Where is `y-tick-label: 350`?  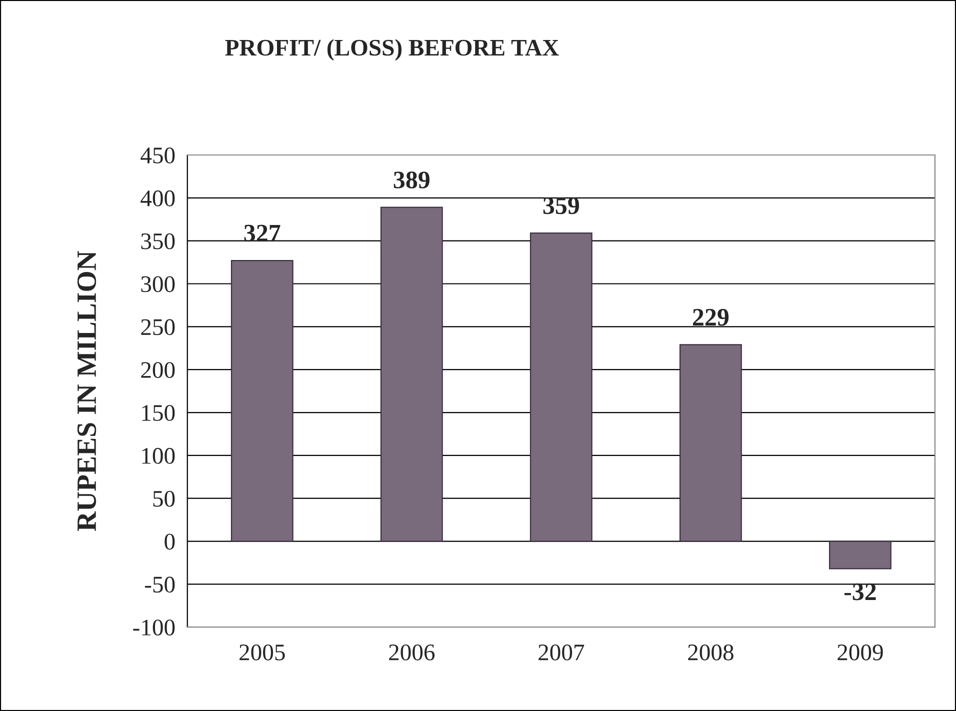 y-tick-label: 350 is located at coordinates (158, 241).